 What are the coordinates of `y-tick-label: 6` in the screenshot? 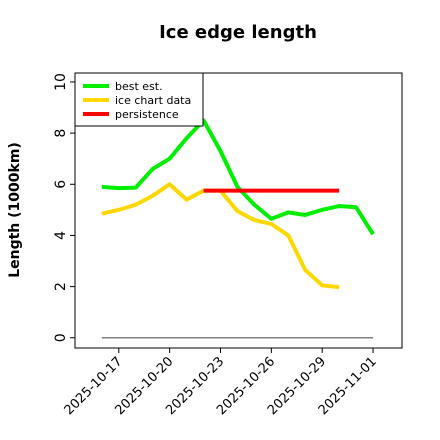 It's located at (61, 184).